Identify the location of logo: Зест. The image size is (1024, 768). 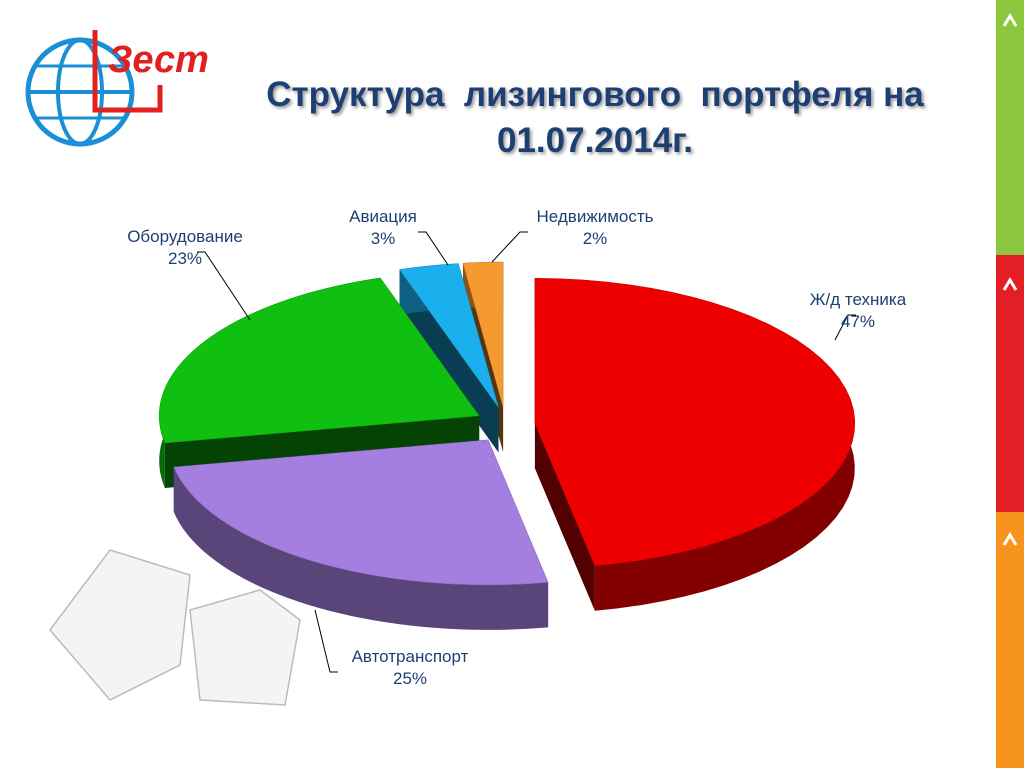
(117, 88).